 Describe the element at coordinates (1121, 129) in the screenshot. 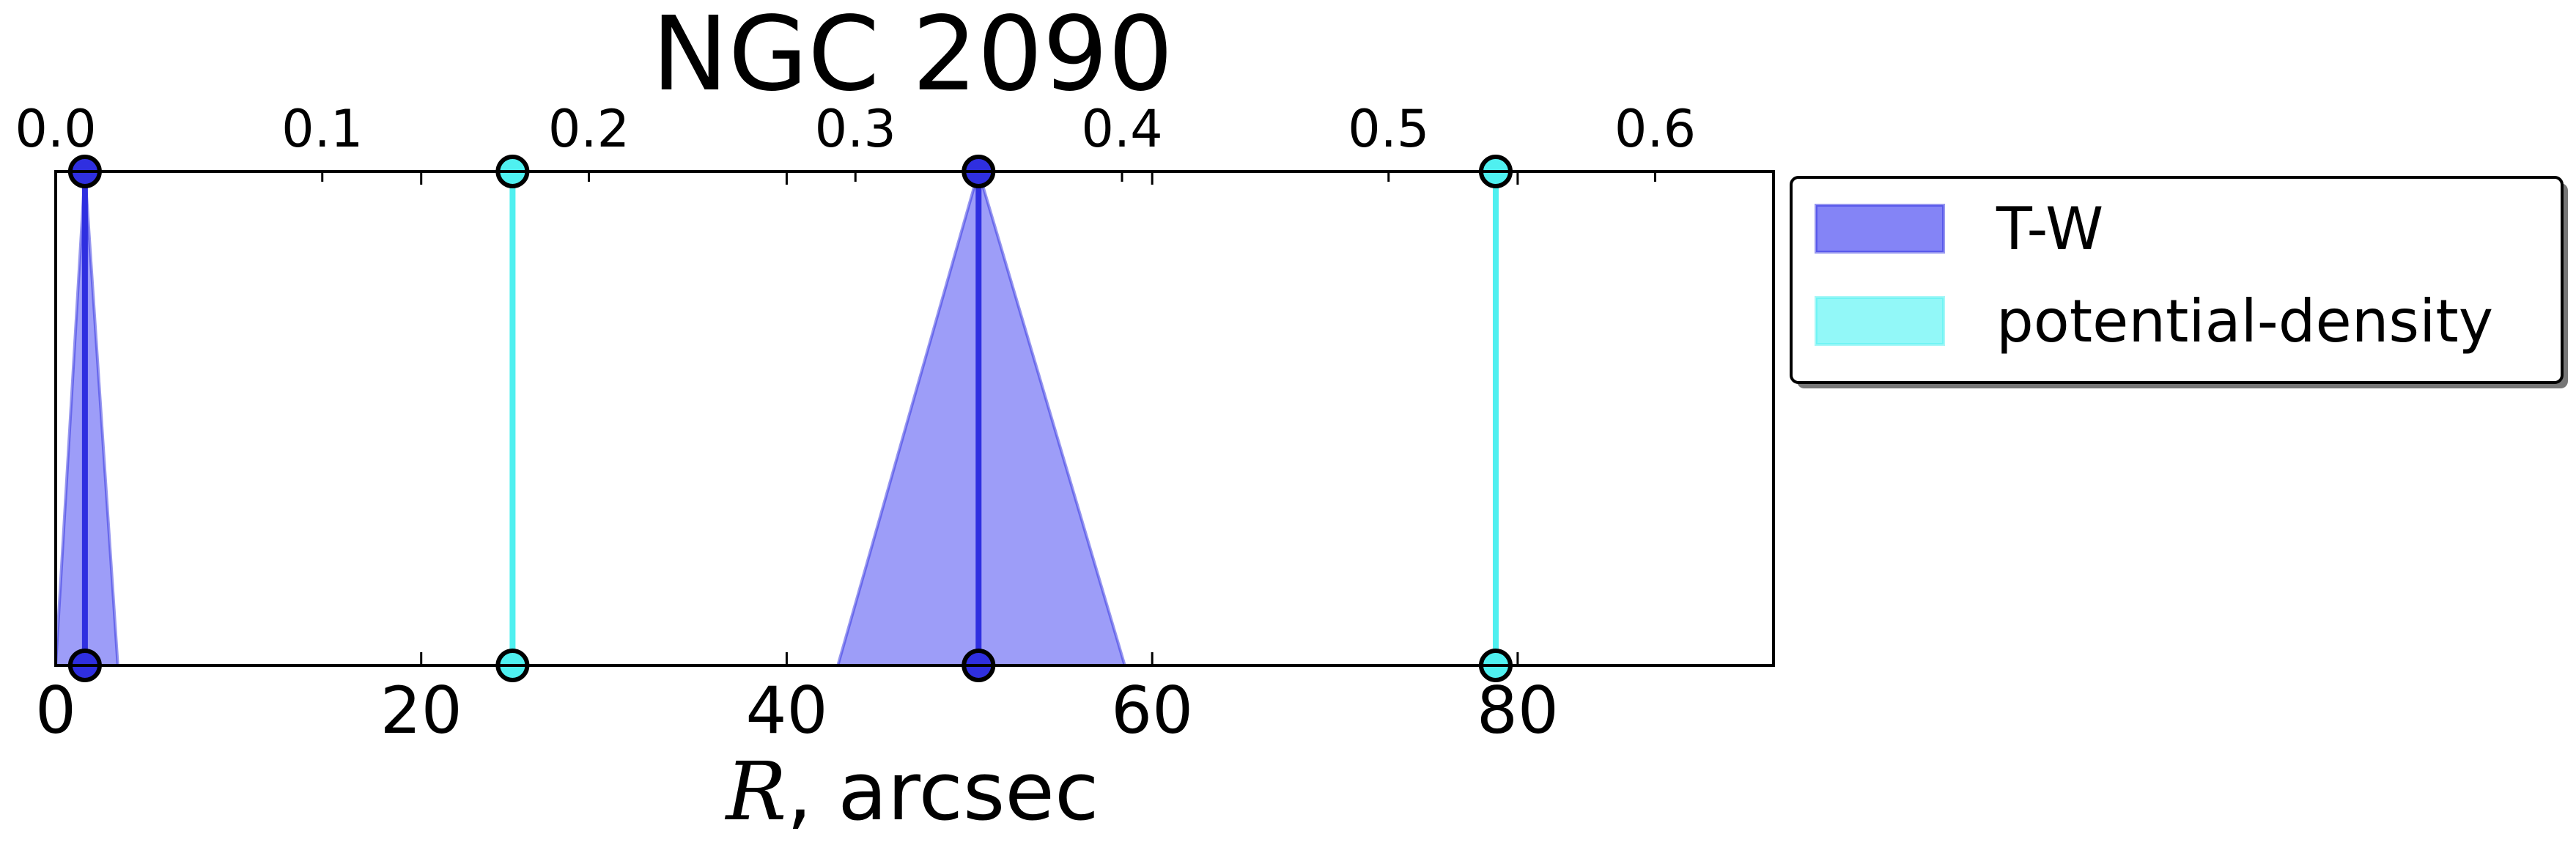

I see `top-tick-label-4: 0.4` at that location.